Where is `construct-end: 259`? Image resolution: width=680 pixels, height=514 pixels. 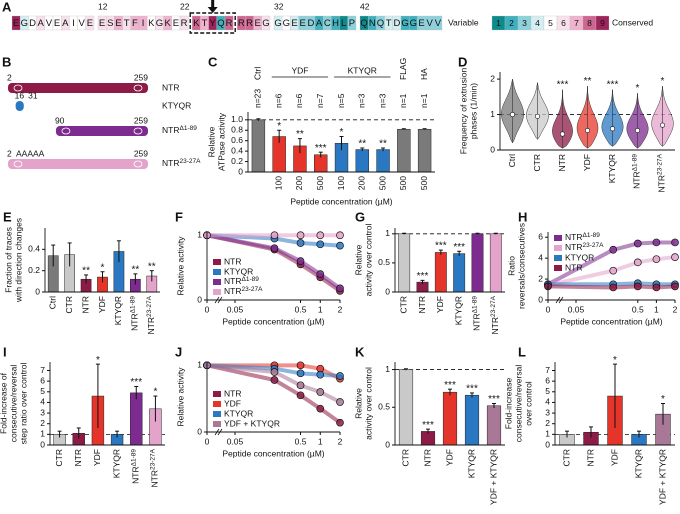
construct-end: 259 is located at coordinates (141, 153).